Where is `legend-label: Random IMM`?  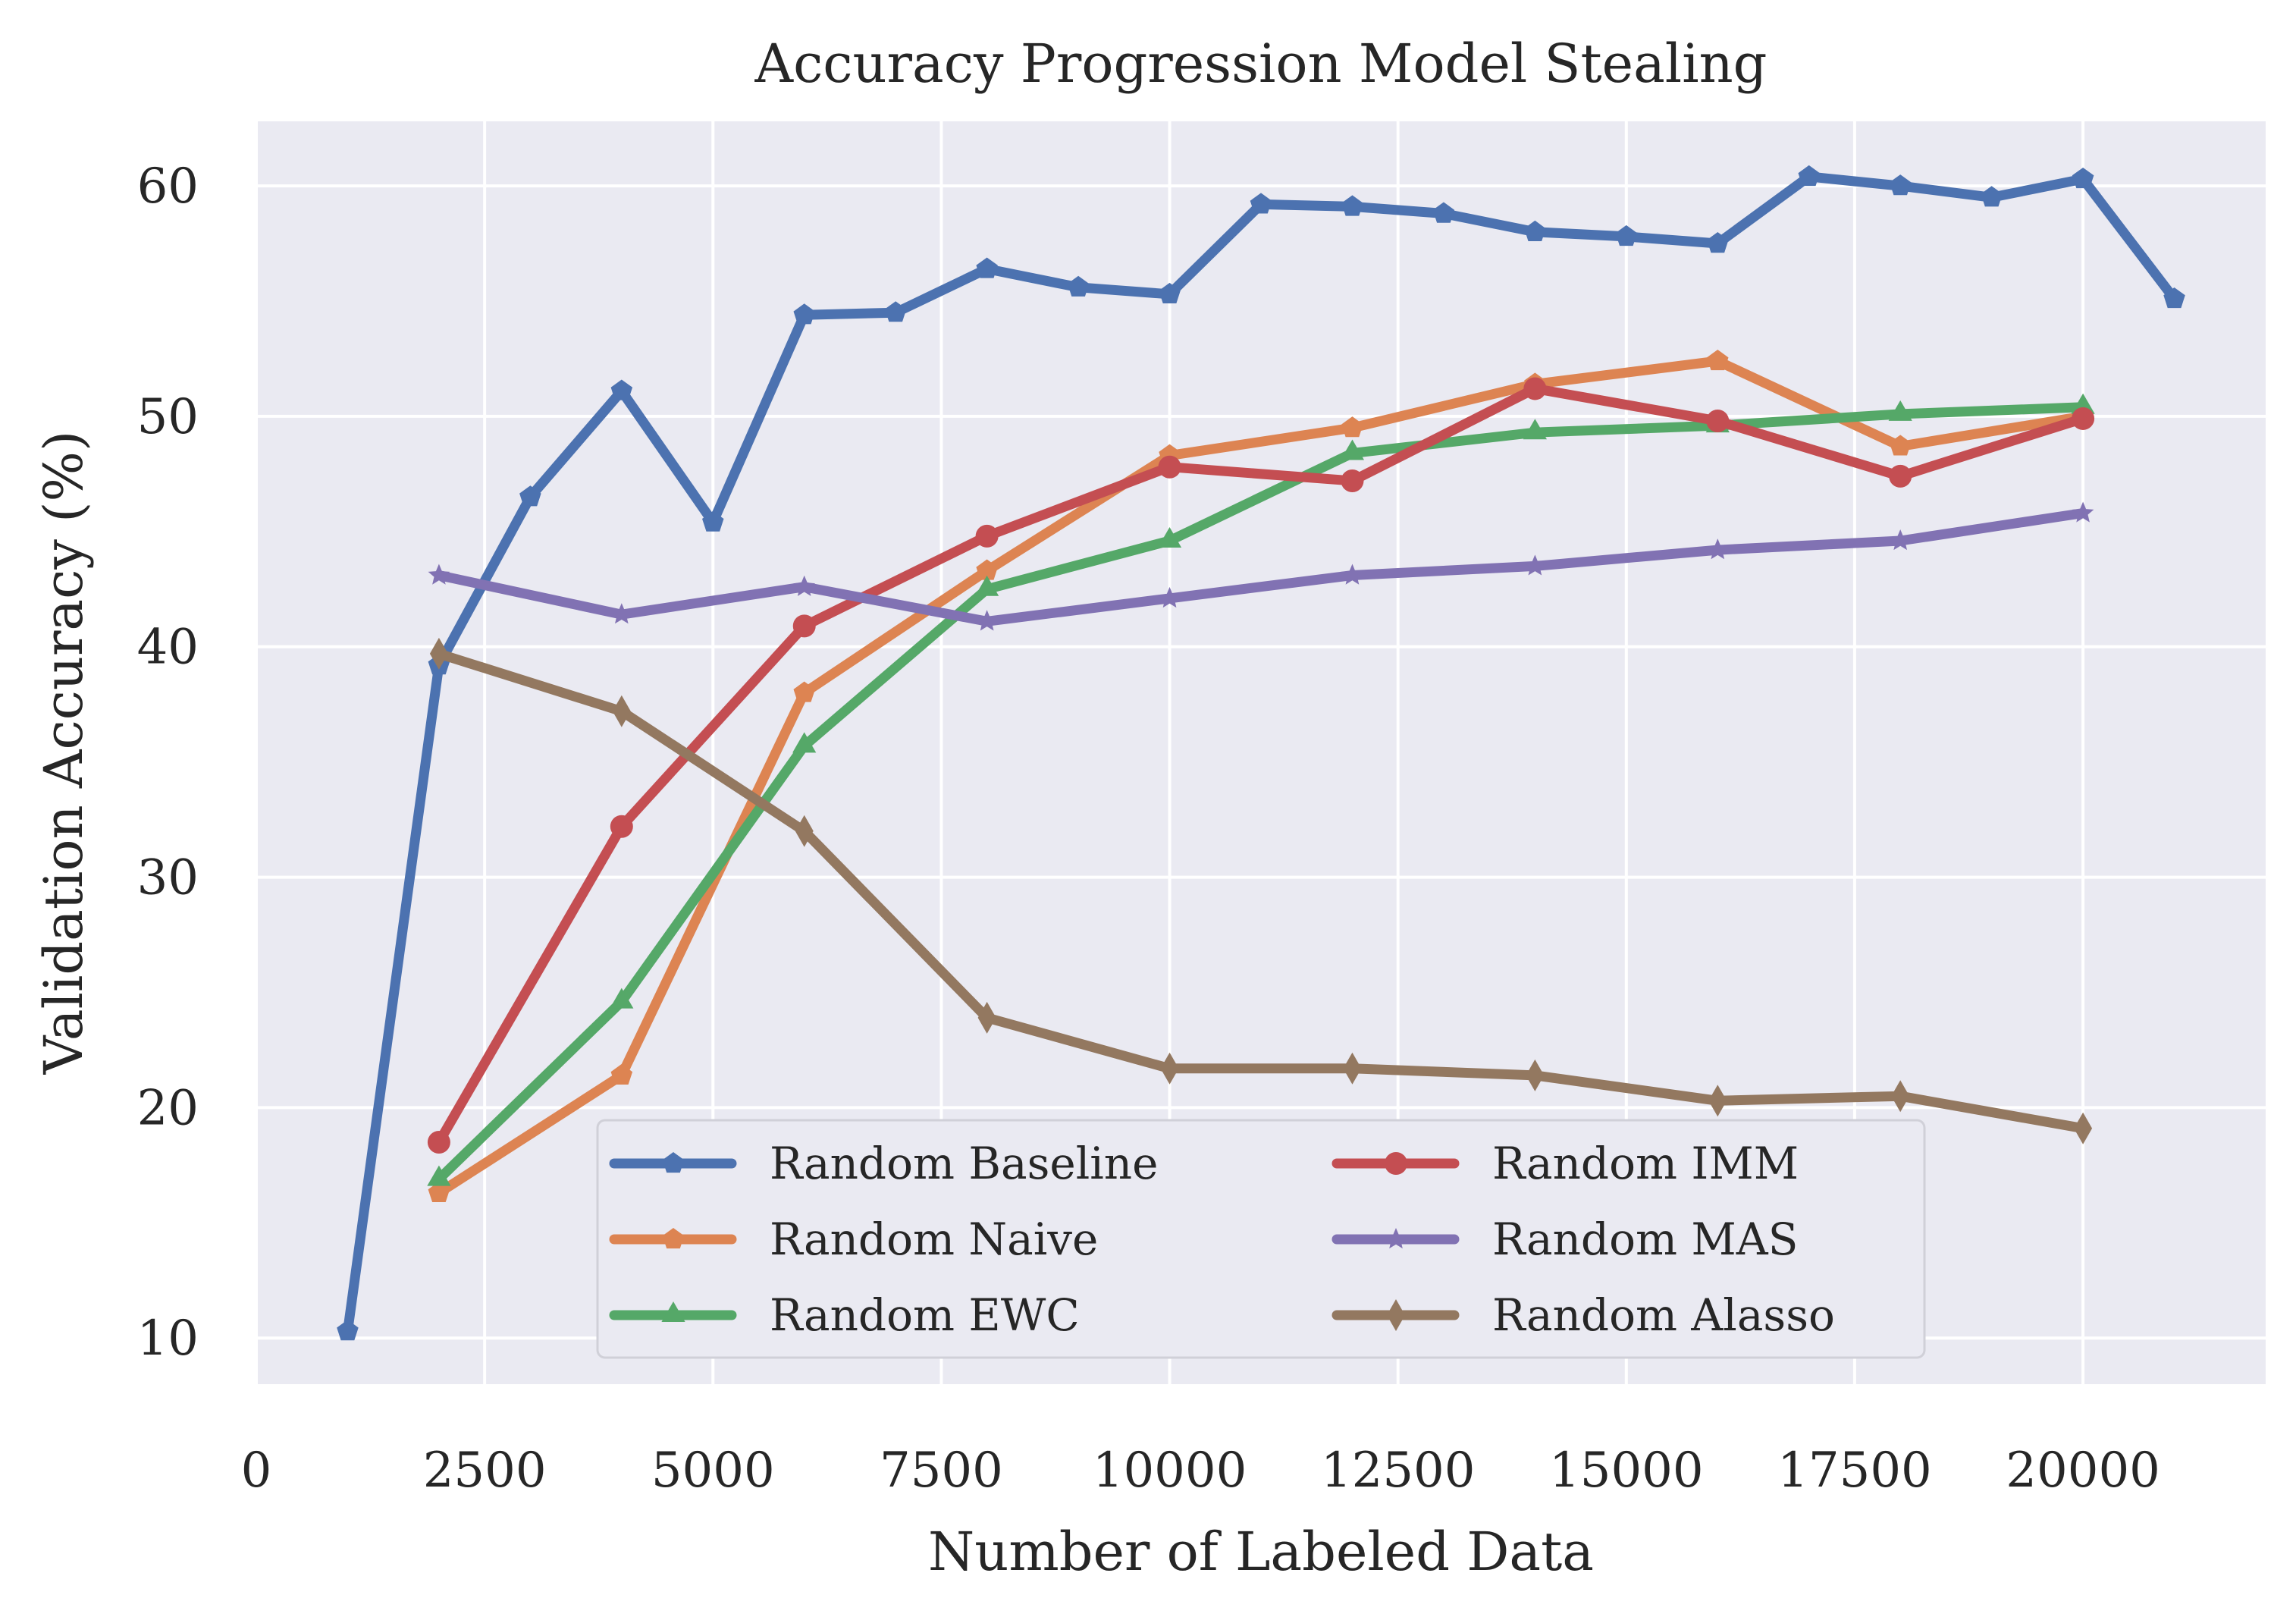
legend-label: Random IMM is located at coordinates (1645, 1163).